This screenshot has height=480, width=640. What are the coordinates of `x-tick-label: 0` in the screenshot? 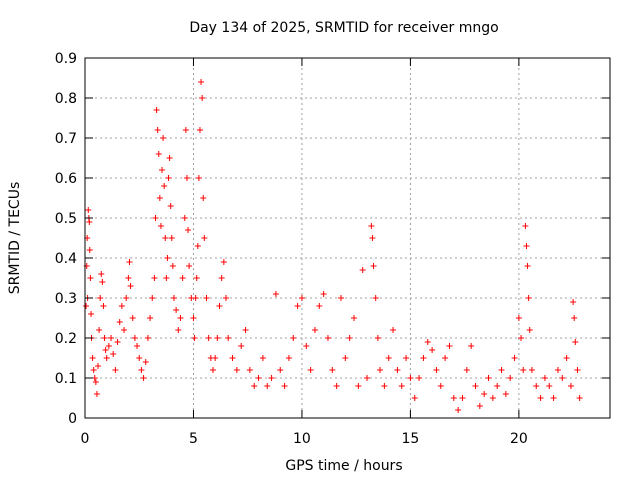 It's located at (85, 439).